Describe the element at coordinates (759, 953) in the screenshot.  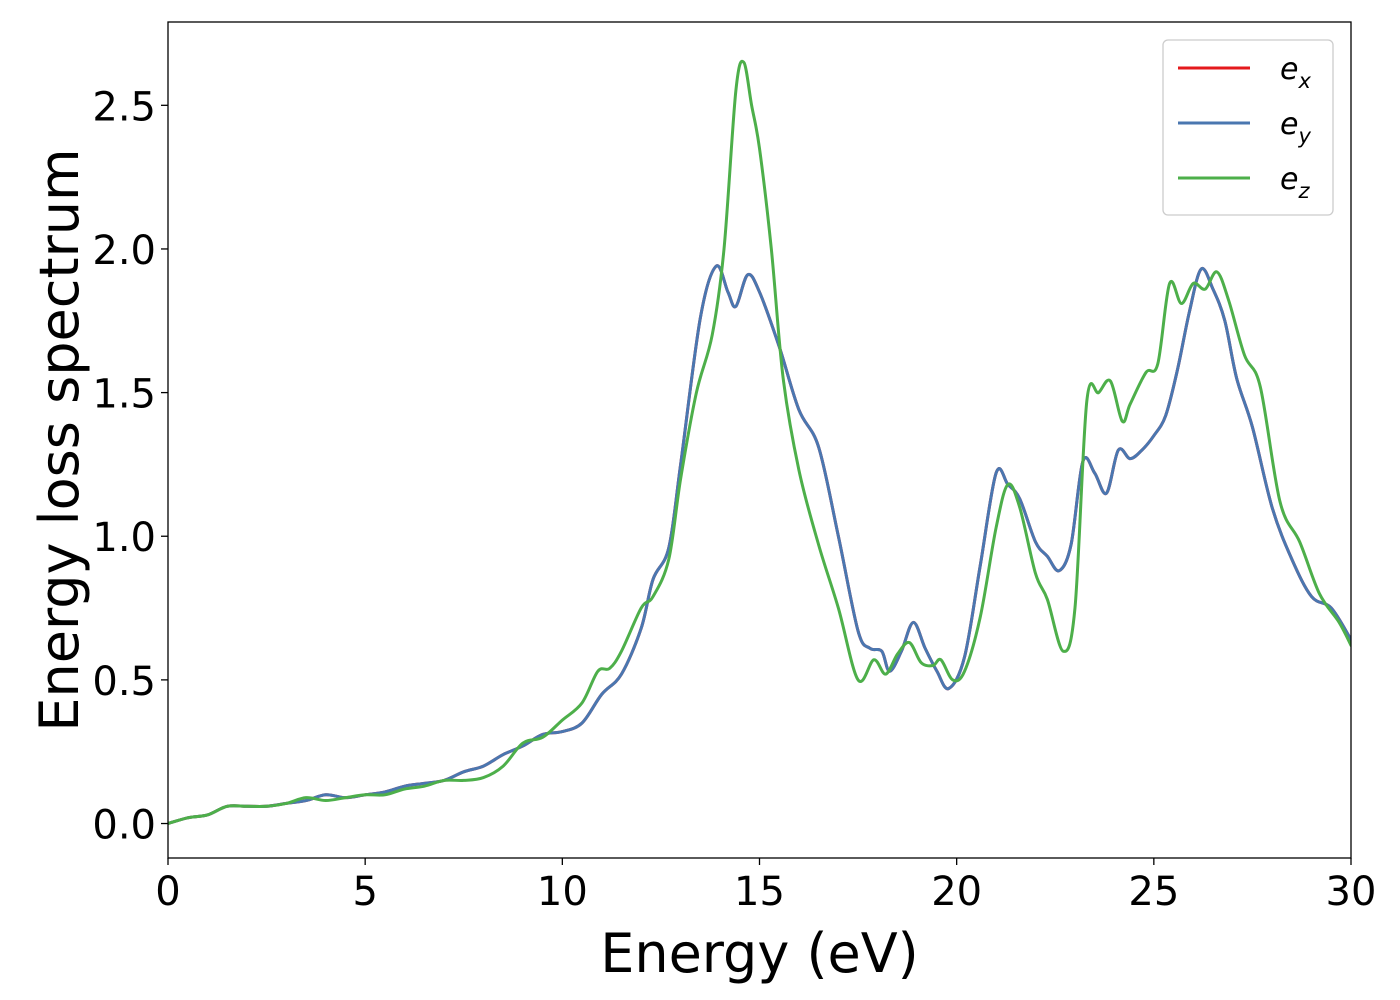
I see `x-axis-label: Energy (eV)` at that location.